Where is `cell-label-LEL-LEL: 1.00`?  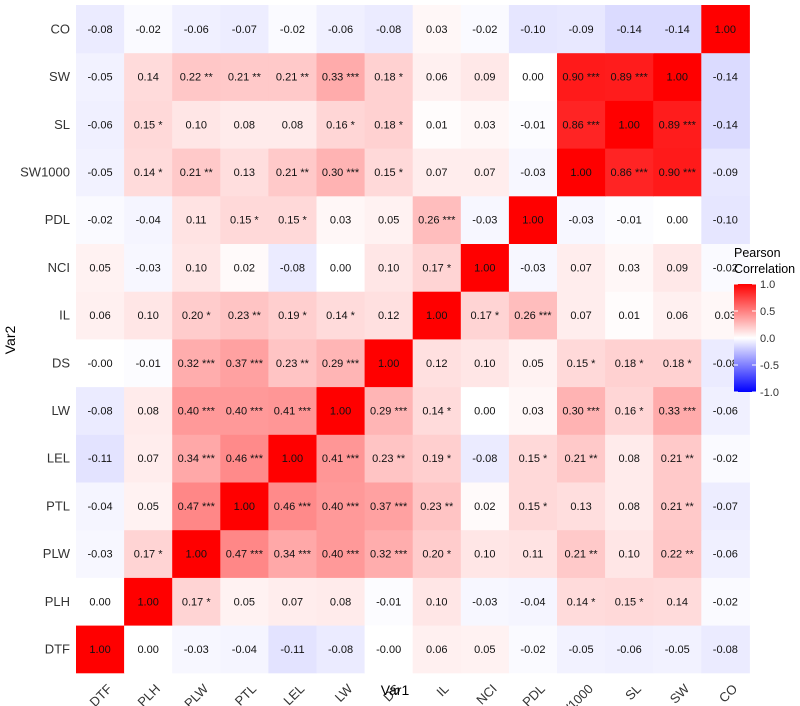 cell-label-LEL-LEL: 1.00 is located at coordinates (292, 459).